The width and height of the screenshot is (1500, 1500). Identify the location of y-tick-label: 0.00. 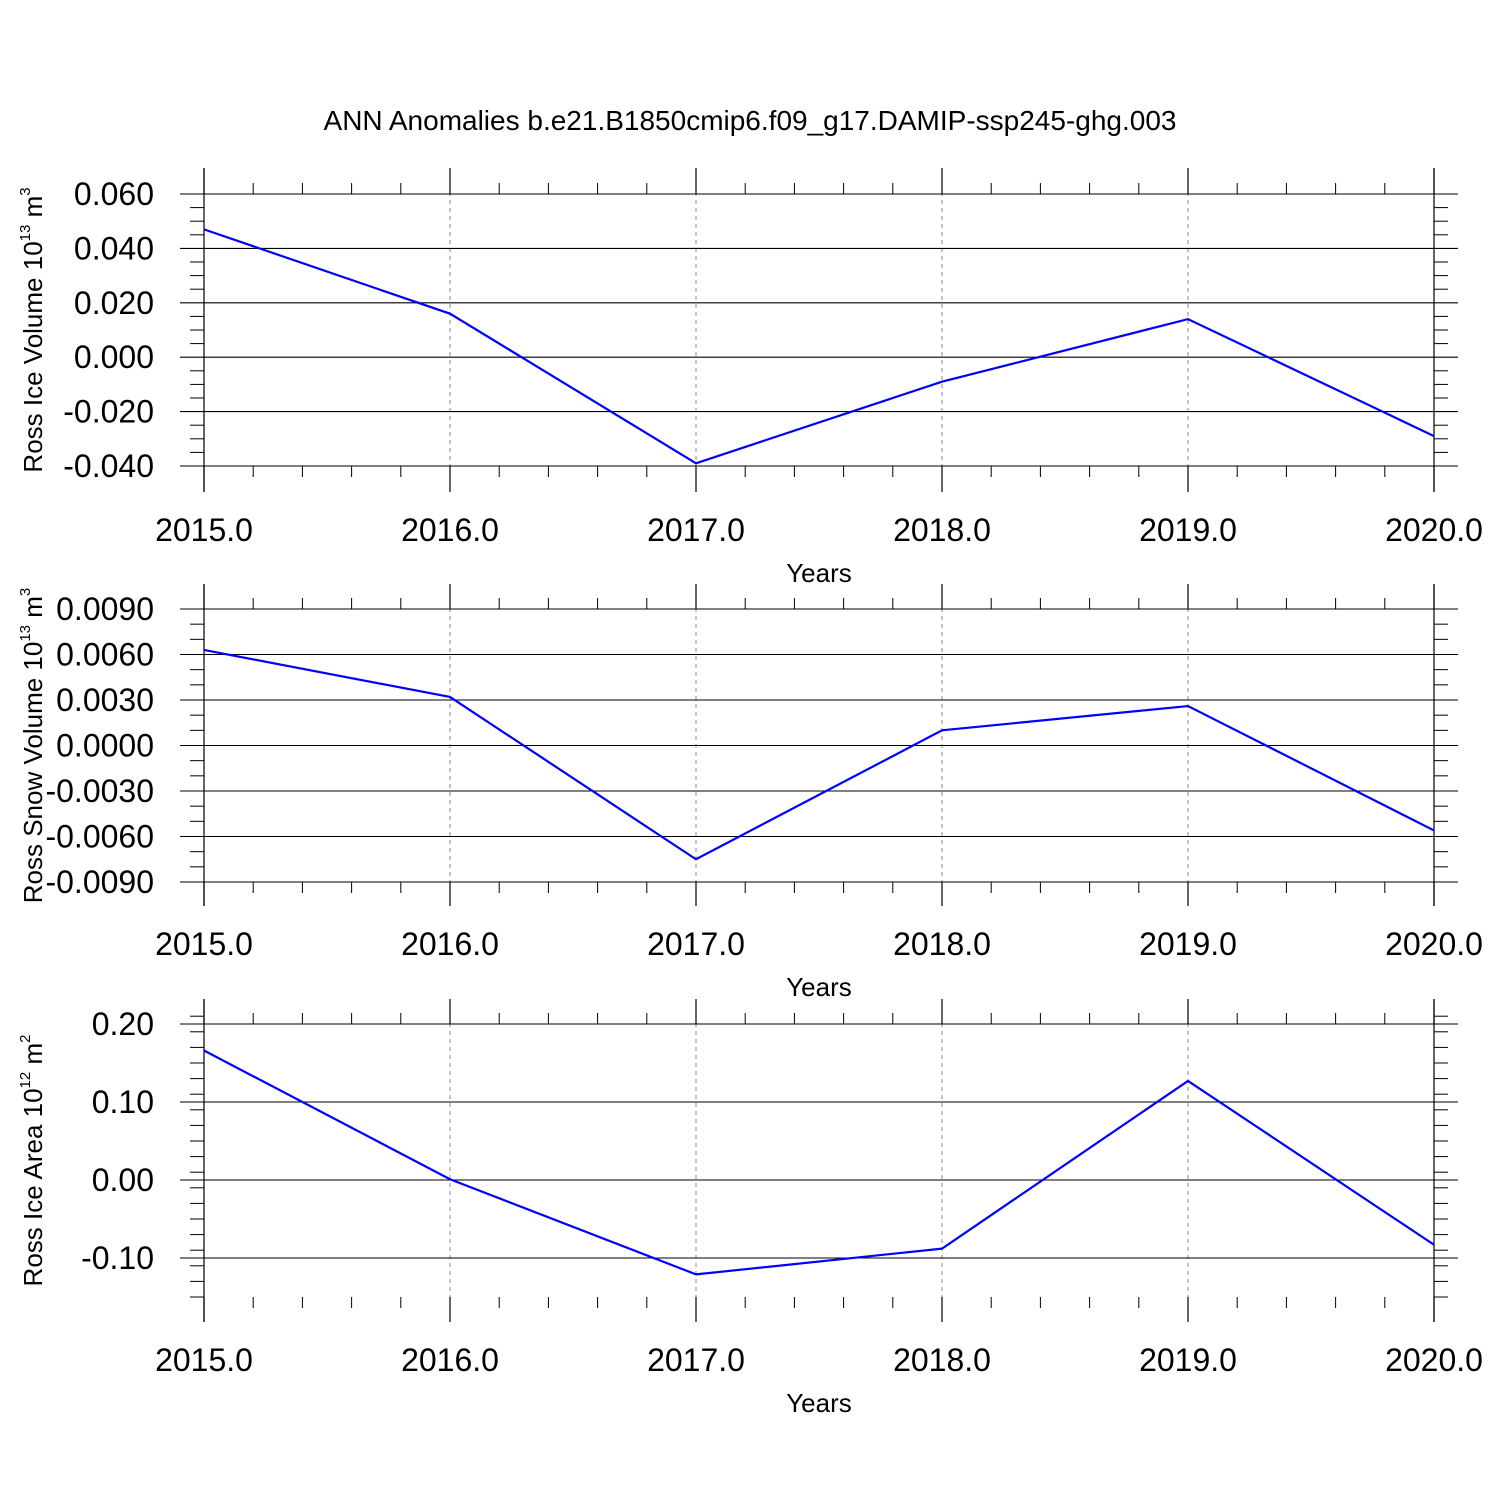
(123, 1180).